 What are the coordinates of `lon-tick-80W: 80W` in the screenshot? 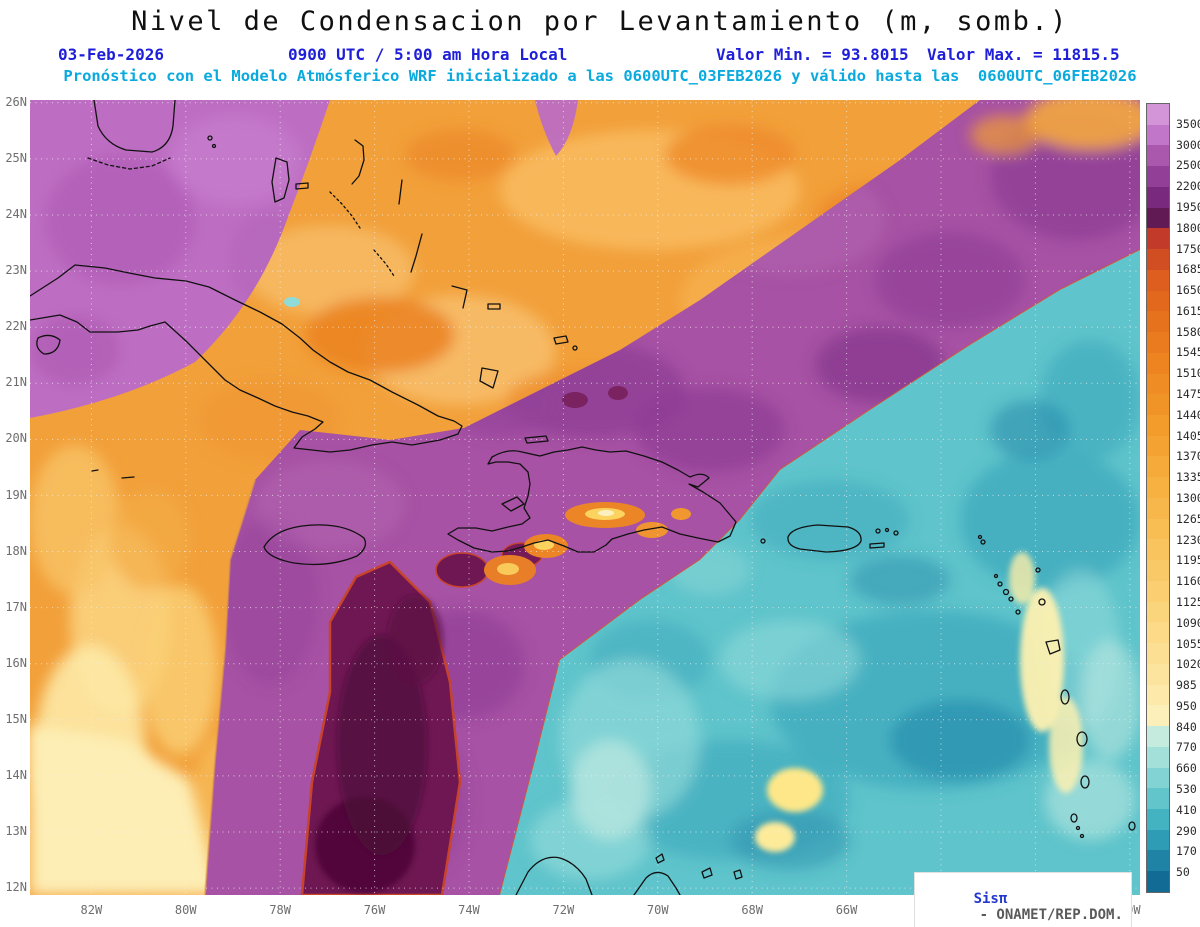 It's located at (185, 910).